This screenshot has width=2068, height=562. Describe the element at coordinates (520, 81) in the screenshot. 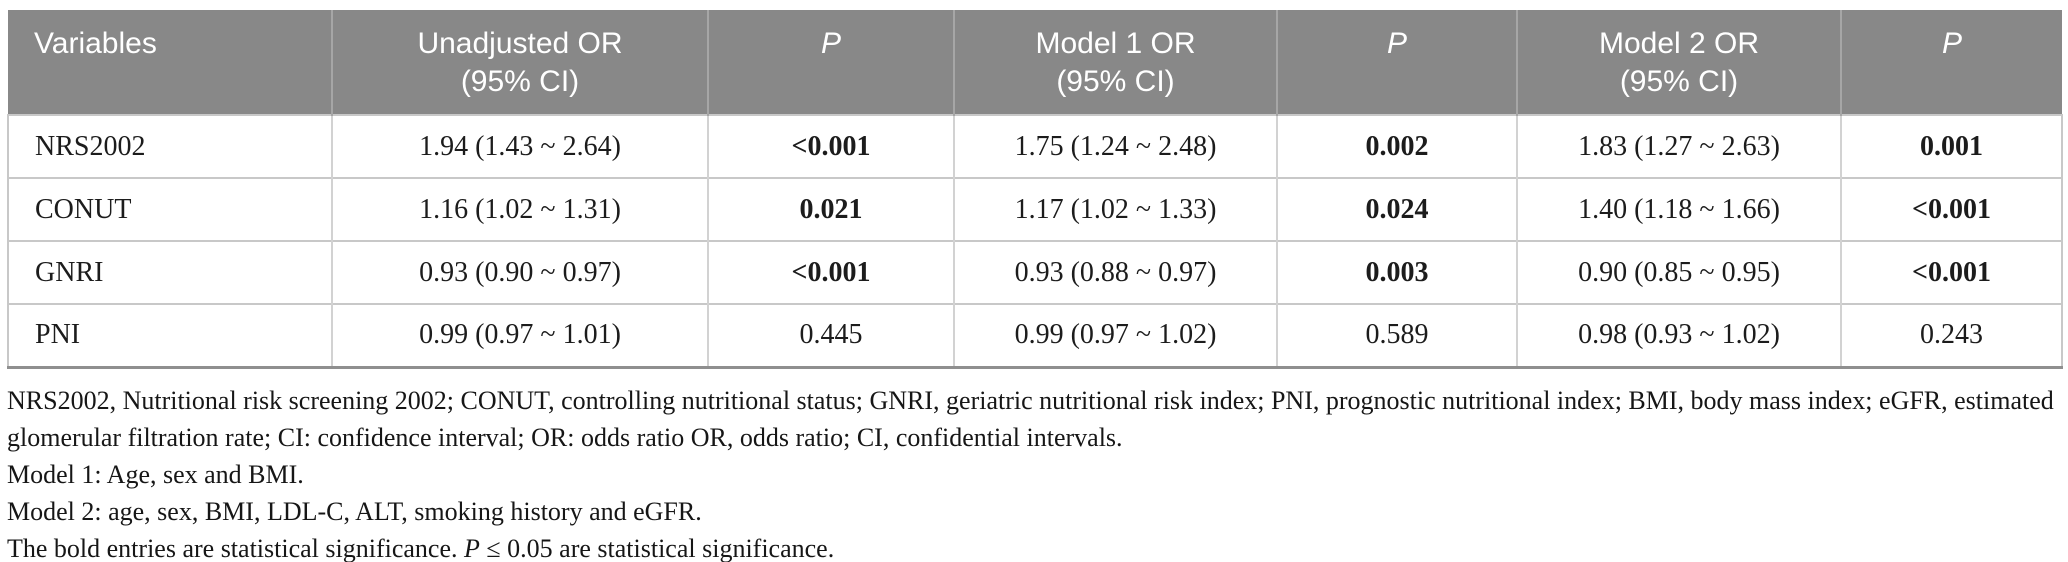

I see `header-unadjusted-or-line2: (95% CI)` at that location.